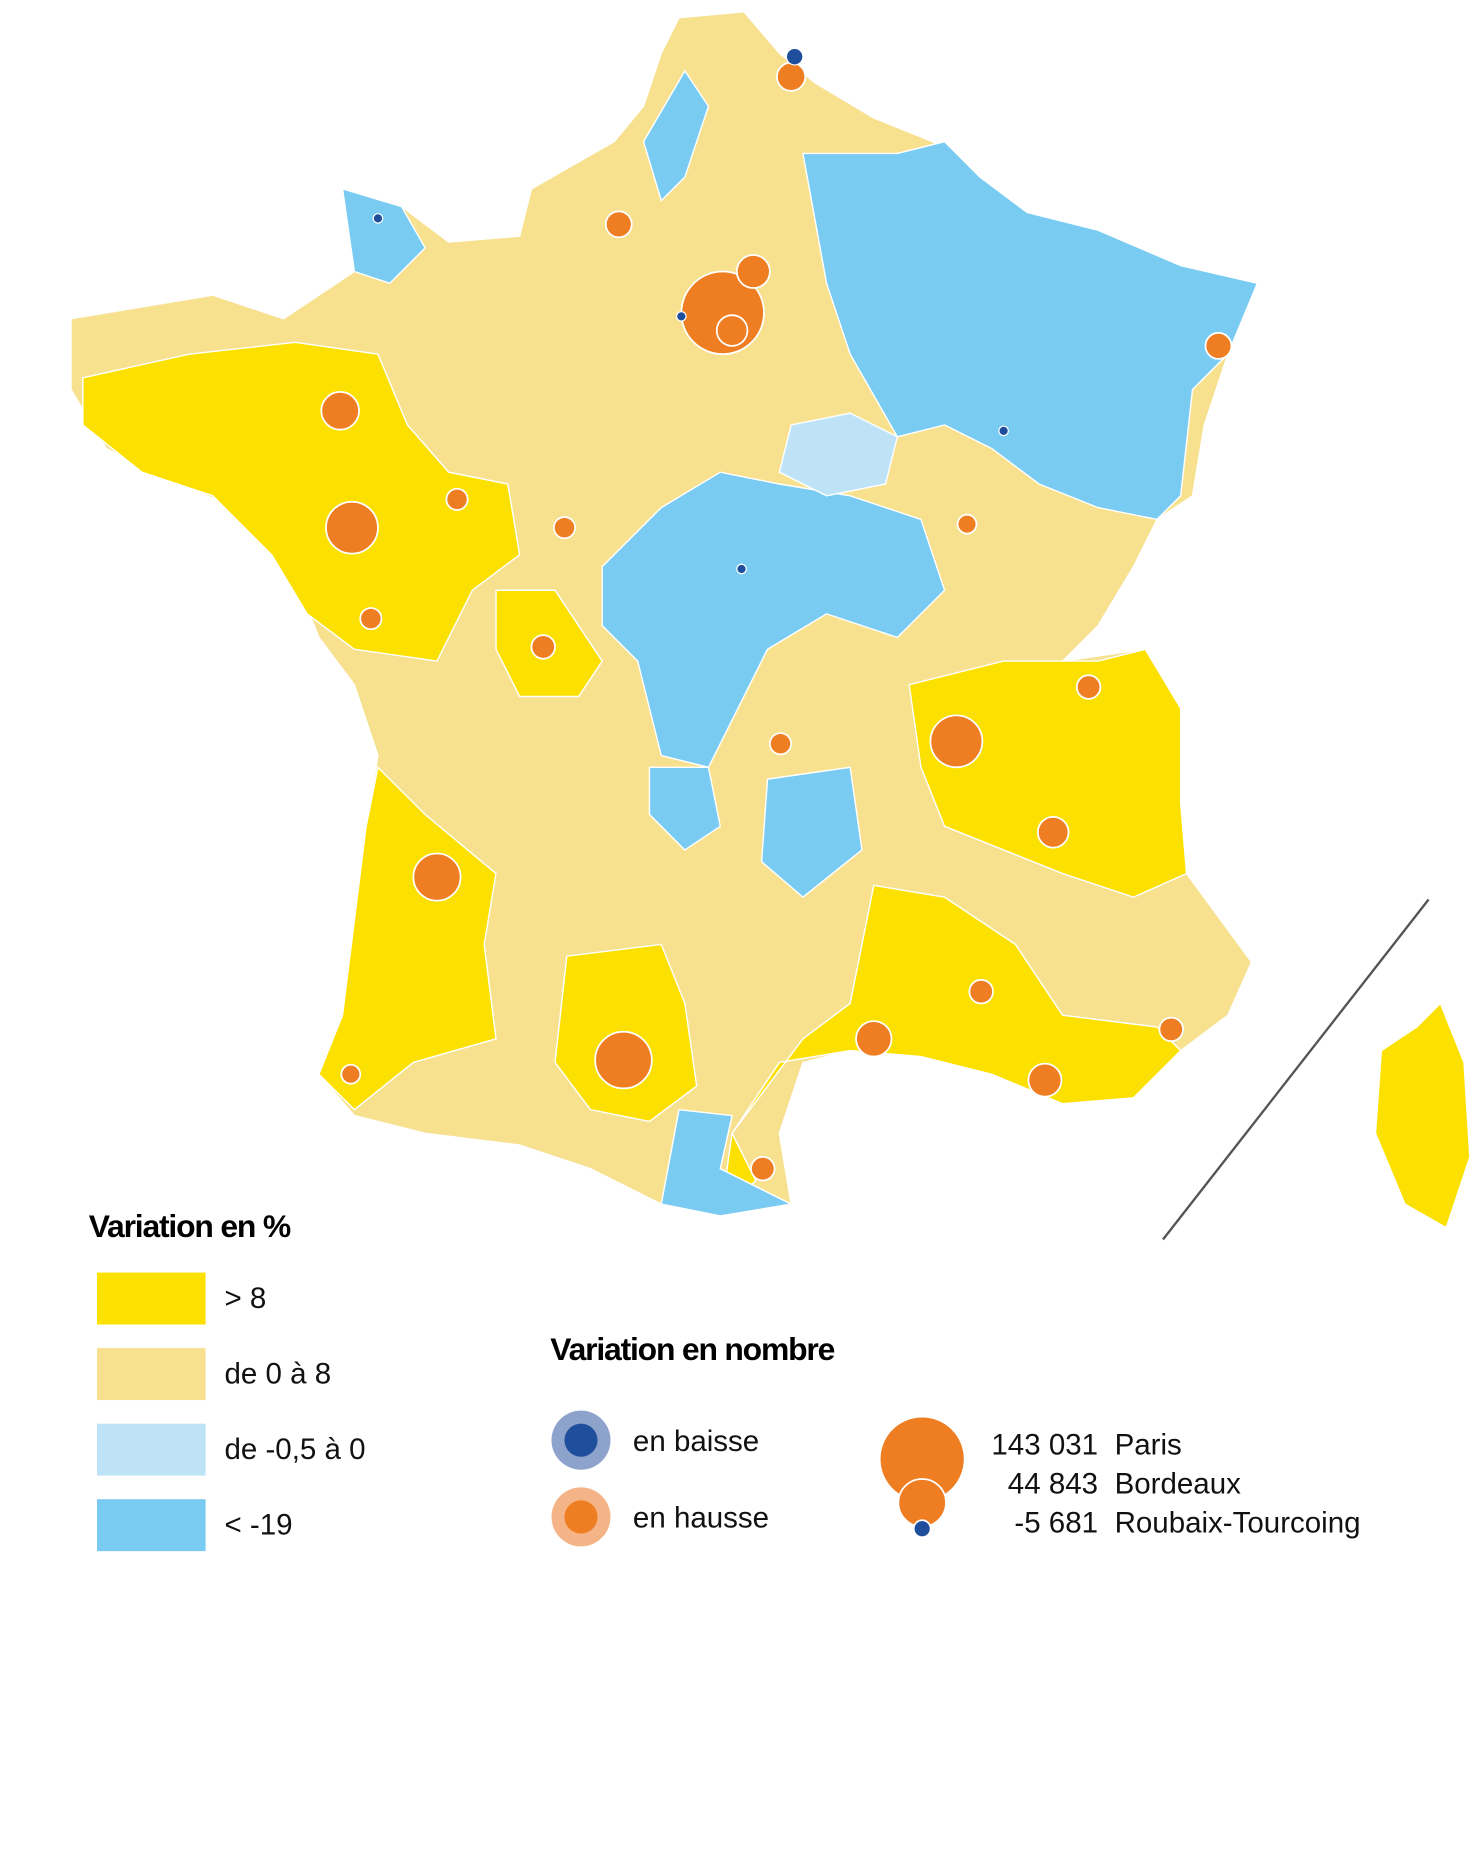 The image size is (1476, 1851). Describe the element at coordinates (685, 808) in the screenshot. I see `zone-auvergne` at that location.